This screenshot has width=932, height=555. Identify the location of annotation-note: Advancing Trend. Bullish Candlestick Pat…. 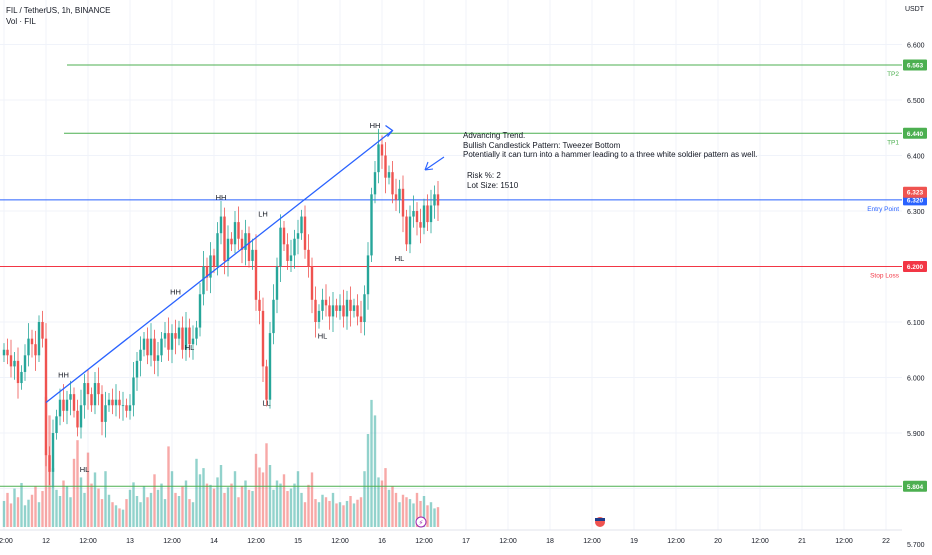
(610, 145).